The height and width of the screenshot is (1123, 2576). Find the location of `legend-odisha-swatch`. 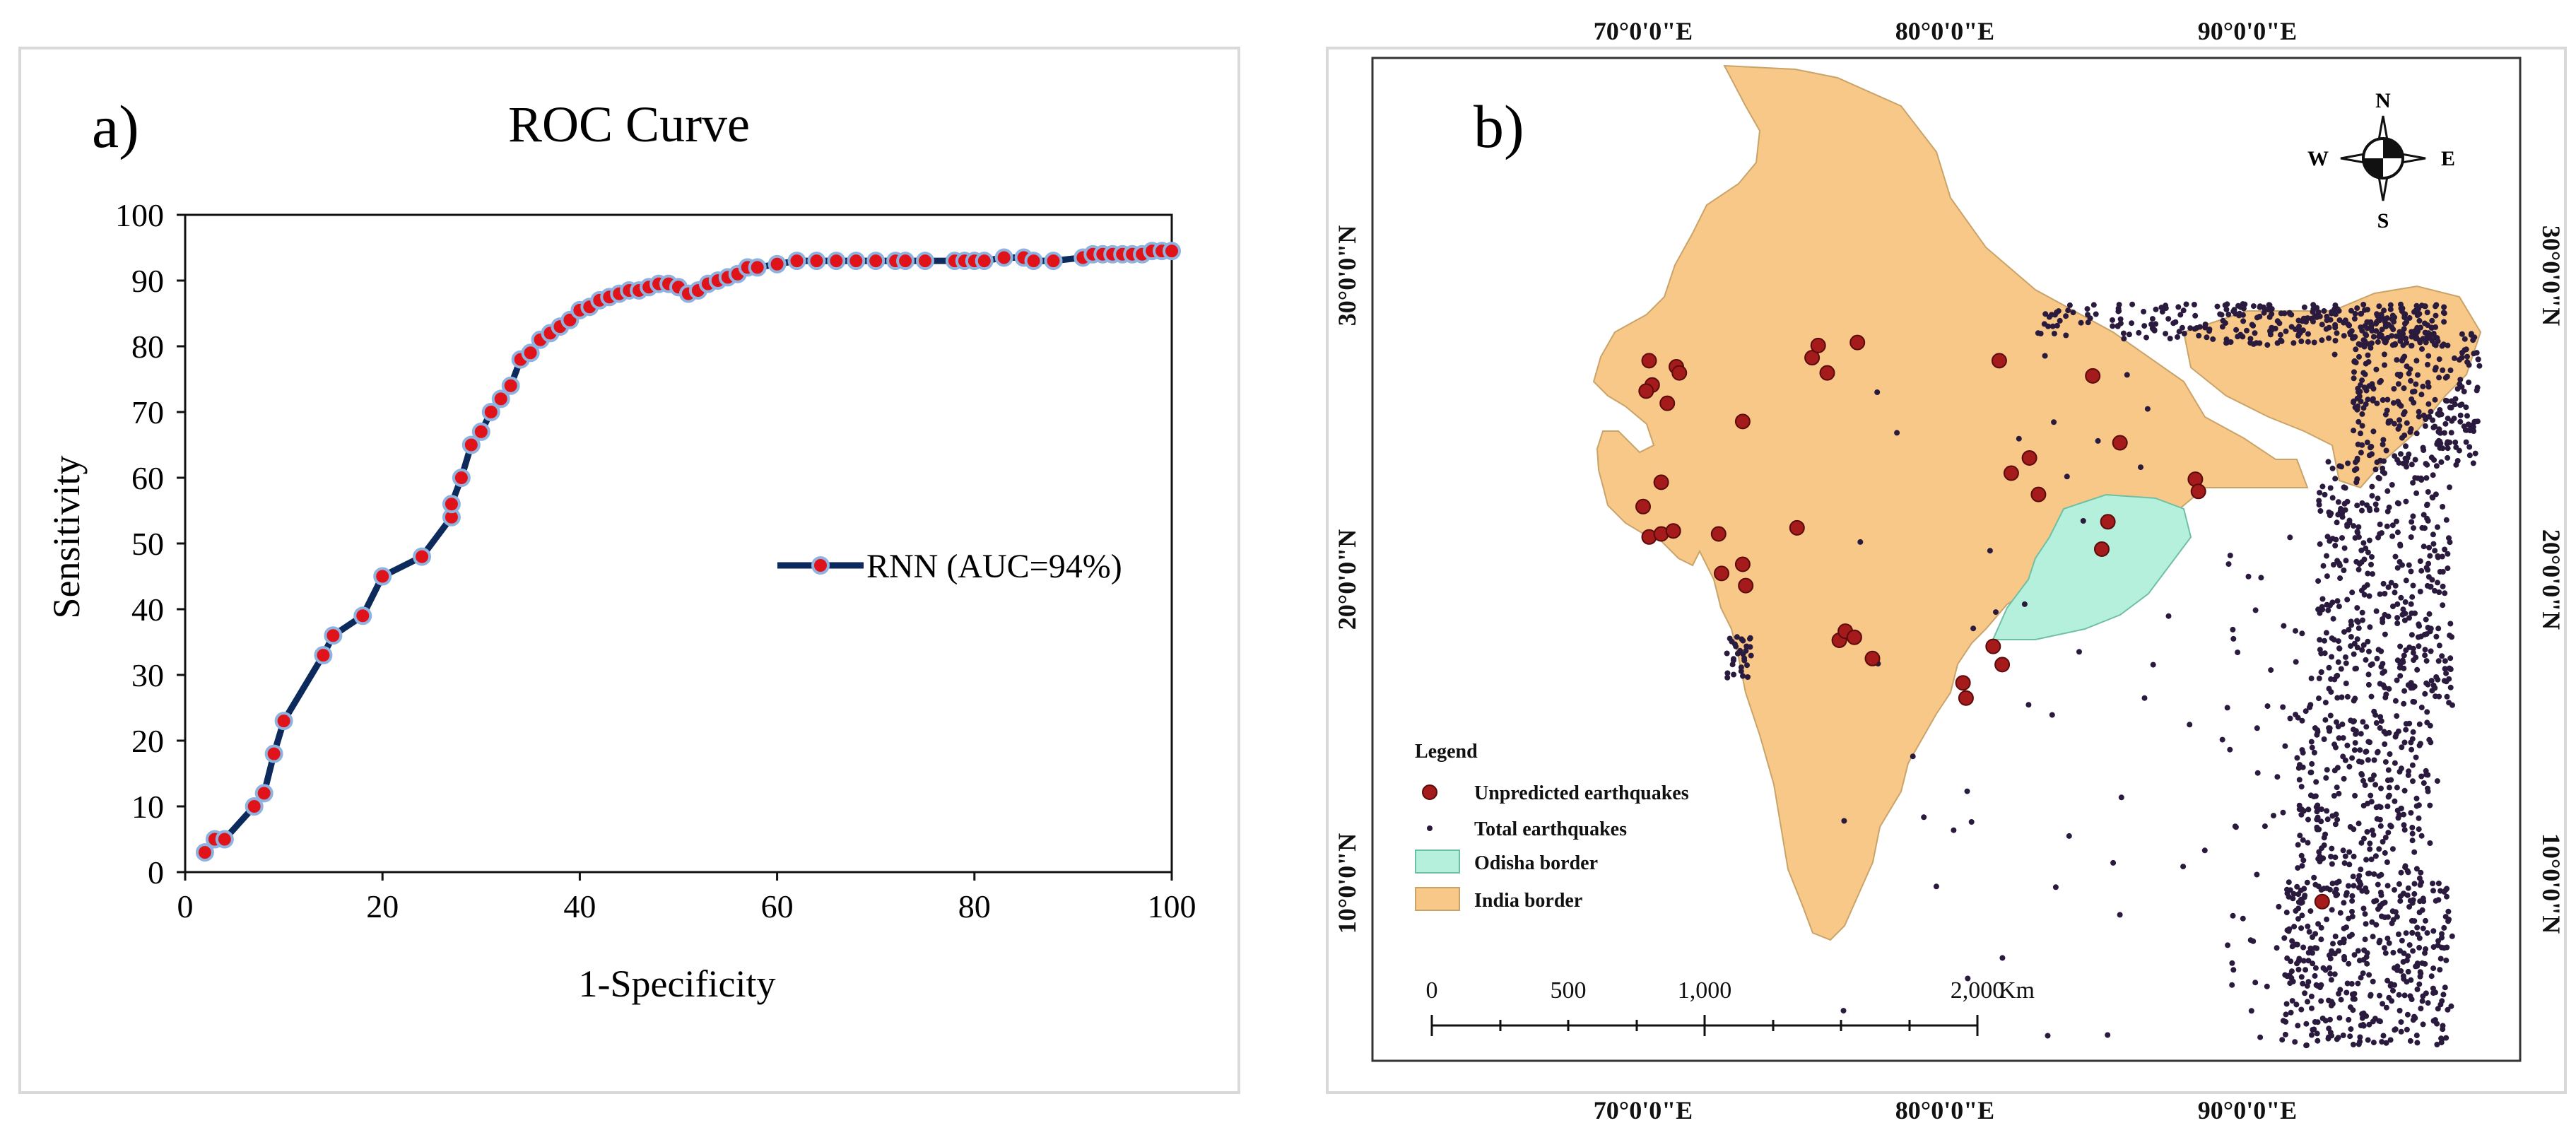

legend-odisha-swatch is located at coordinates (1437, 862).